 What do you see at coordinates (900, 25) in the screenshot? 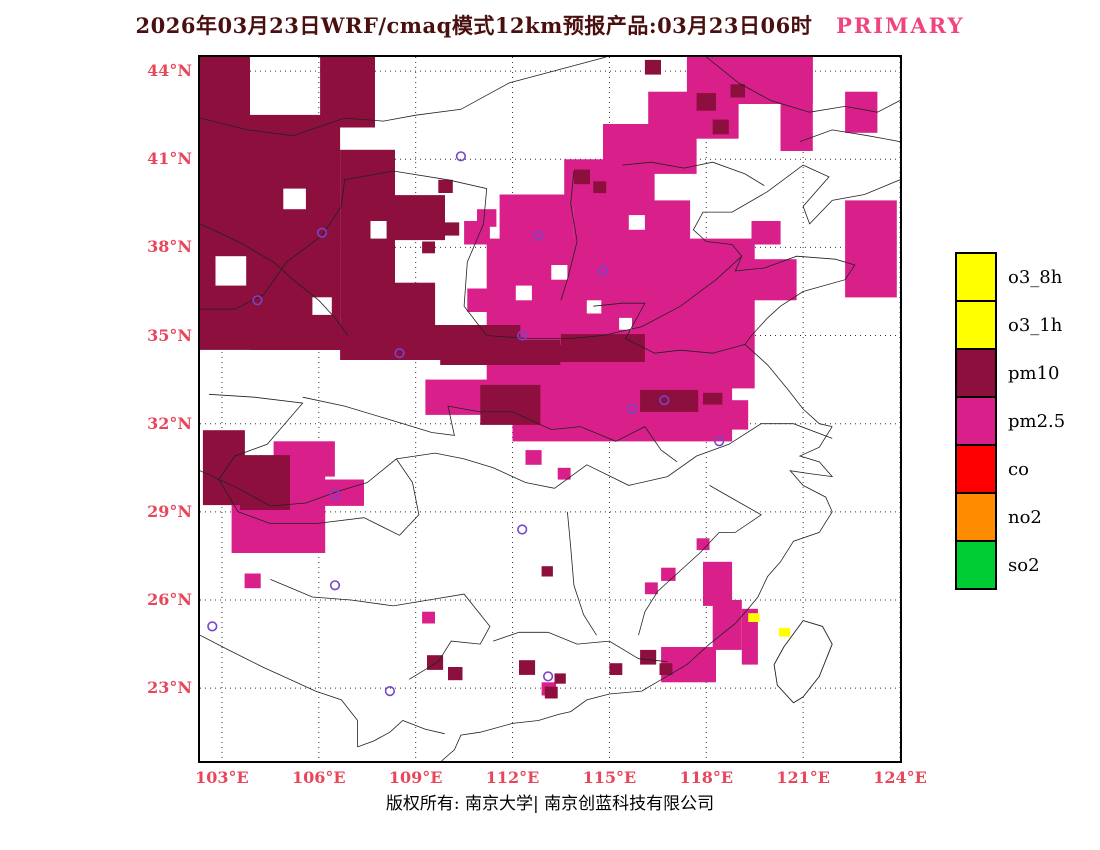
I see `title-primary-tag: PRIMARY` at bounding box center [900, 25].